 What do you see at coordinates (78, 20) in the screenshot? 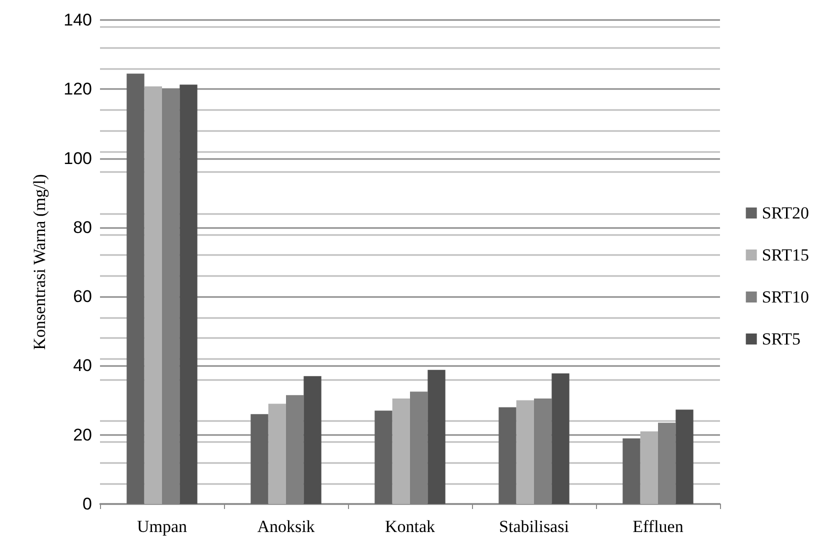
I see `y-tick-label: 140` at bounding box center [78, 20].